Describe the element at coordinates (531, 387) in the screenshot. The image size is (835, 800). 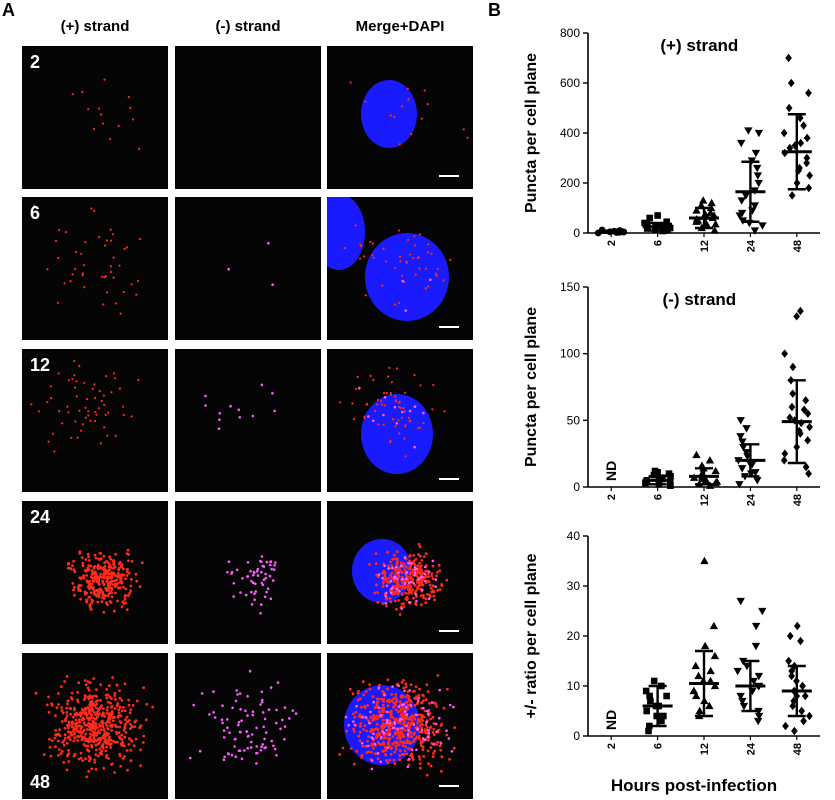
I see `y-axis-label: Puncta per cell plane` at that location.